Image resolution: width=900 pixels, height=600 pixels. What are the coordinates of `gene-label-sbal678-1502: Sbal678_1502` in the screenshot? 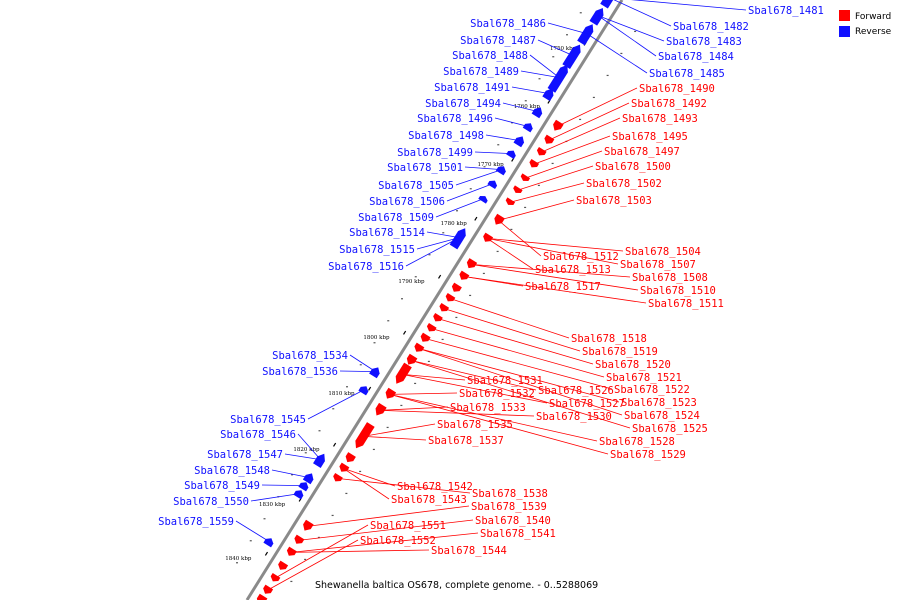 It's located at (624, 184).